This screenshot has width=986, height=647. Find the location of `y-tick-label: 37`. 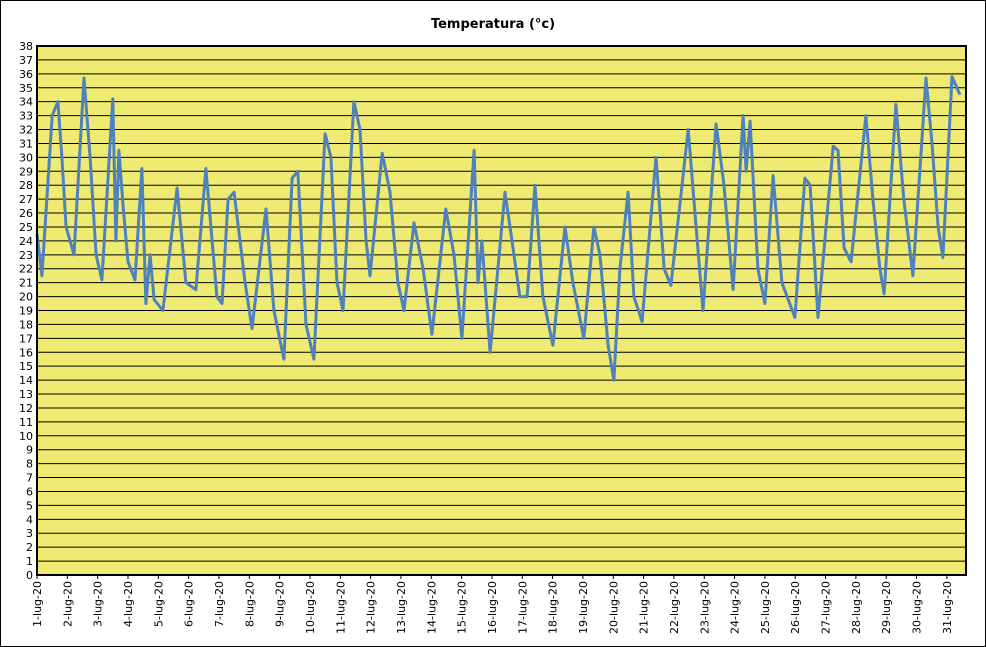

y-tick-label: 37 is located at coordinates (26, 60).